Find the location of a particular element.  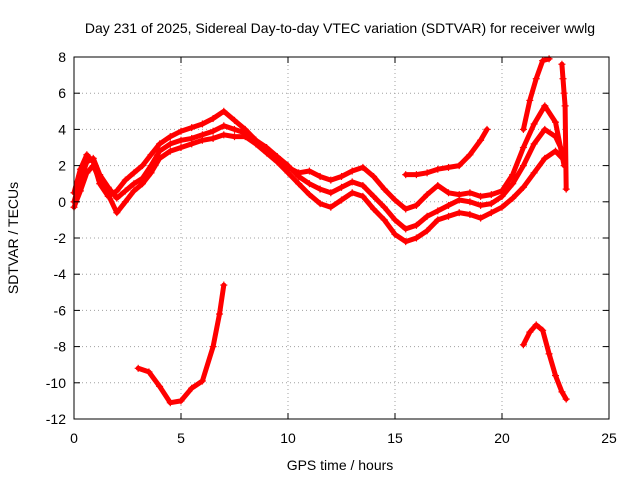

series-track-e is located at coordinates (536, 94).